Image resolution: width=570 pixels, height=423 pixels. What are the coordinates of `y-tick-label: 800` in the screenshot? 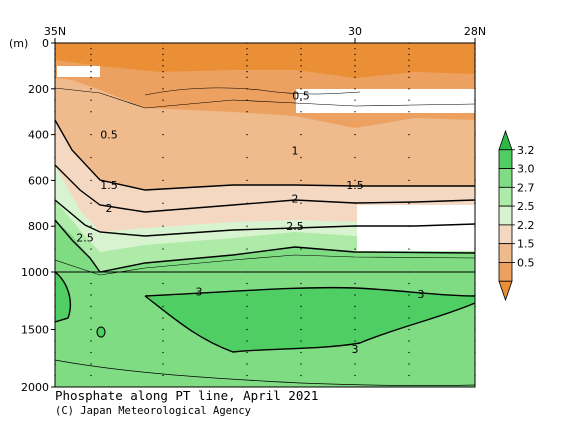 It's located at (38, 226).